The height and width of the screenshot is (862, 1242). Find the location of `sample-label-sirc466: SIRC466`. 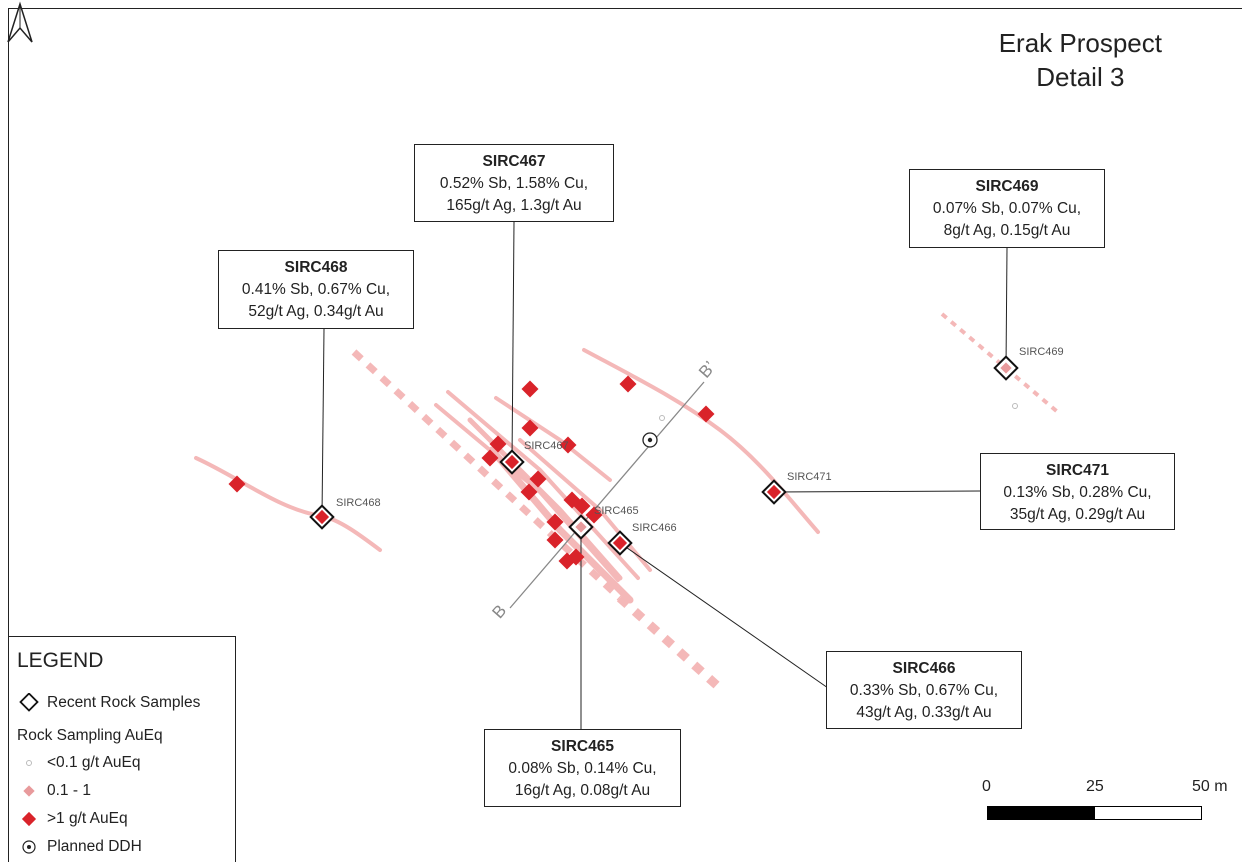

sample-label-sirc466: SIRC466 is located at coordinates (654, 528).